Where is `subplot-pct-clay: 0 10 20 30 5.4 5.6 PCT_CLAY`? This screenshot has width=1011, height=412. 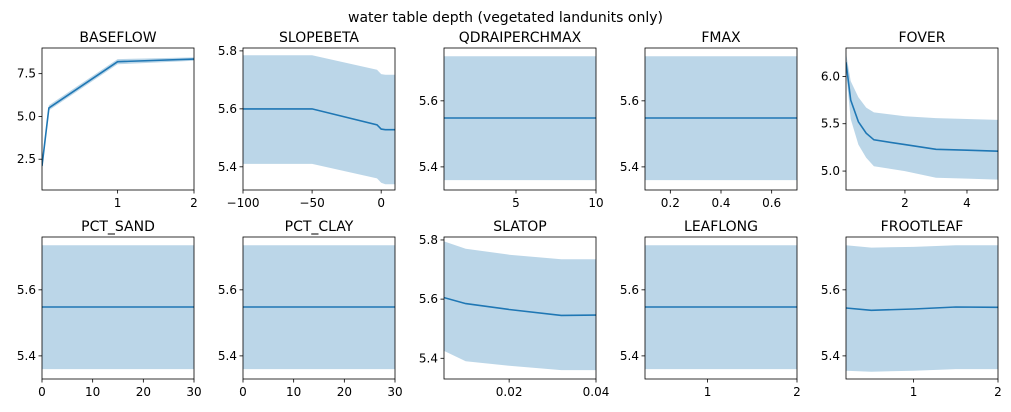 subplot-pct-clay: 0 10 20 30 5.4 5.6 PCT_CLAY is located at coordinates (310, 309).